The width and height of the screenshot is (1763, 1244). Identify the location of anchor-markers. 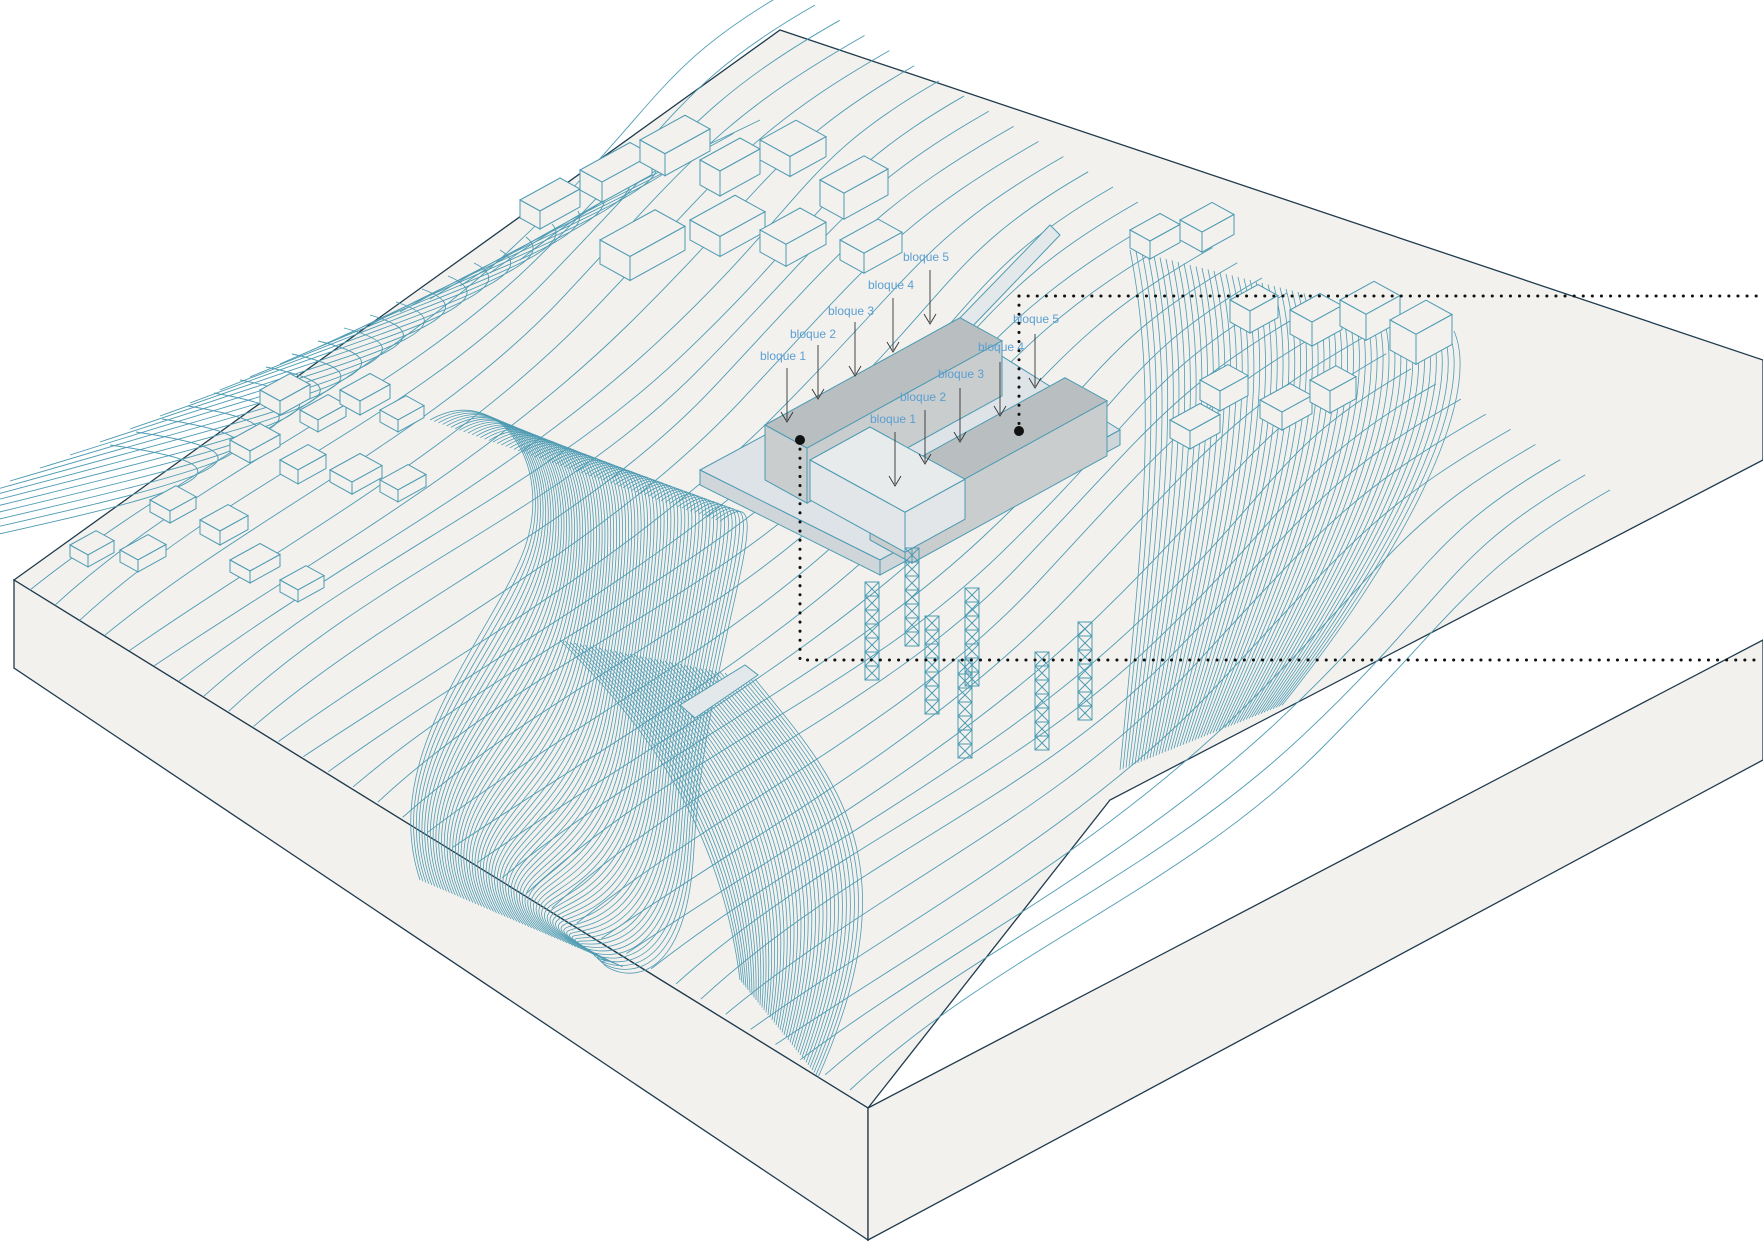
(909, 435).